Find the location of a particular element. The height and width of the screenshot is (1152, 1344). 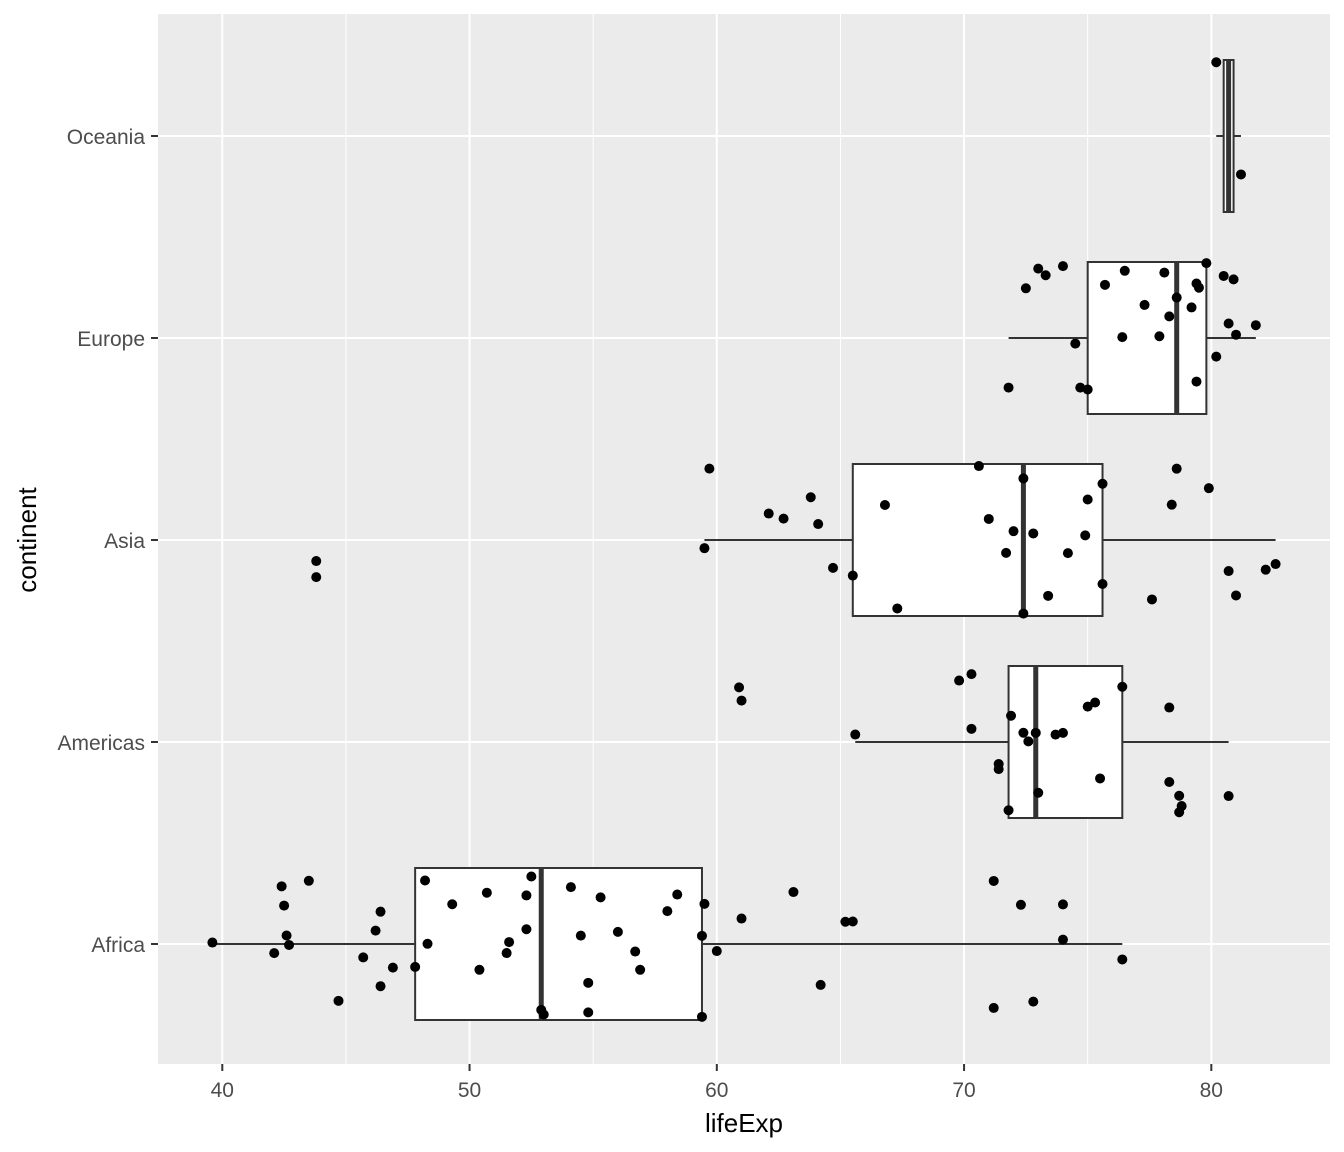

x-tick-label: 70 is located at coordinates (963, 1090).